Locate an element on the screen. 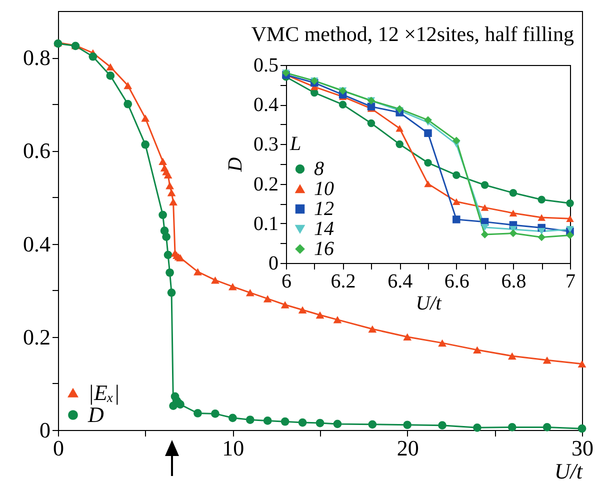 The image size is (606, 484). x-tick-label: 6.2 is located at coordinates (343, 281).